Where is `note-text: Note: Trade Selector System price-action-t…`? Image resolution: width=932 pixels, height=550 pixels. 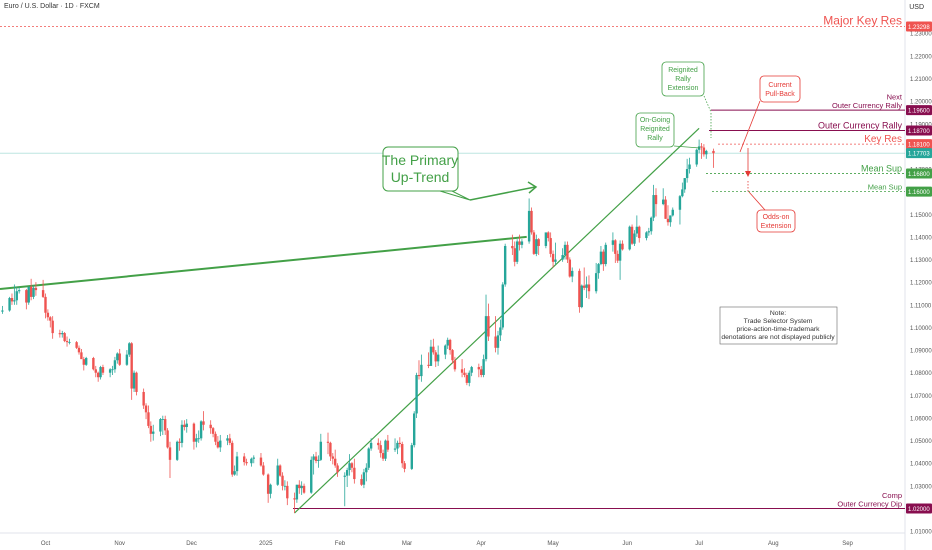
note-text: Note: Trade Selector System price-action-t… is located at coordinates (778, 325).